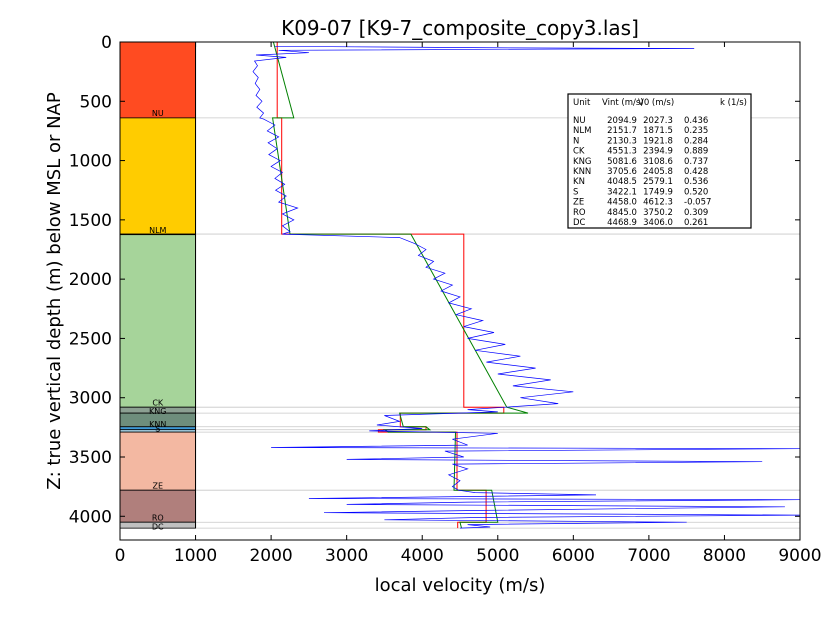 The width and height of the screenshot is (840, 630). I want to click on legend-unit-name: RO, so click(579, 213).